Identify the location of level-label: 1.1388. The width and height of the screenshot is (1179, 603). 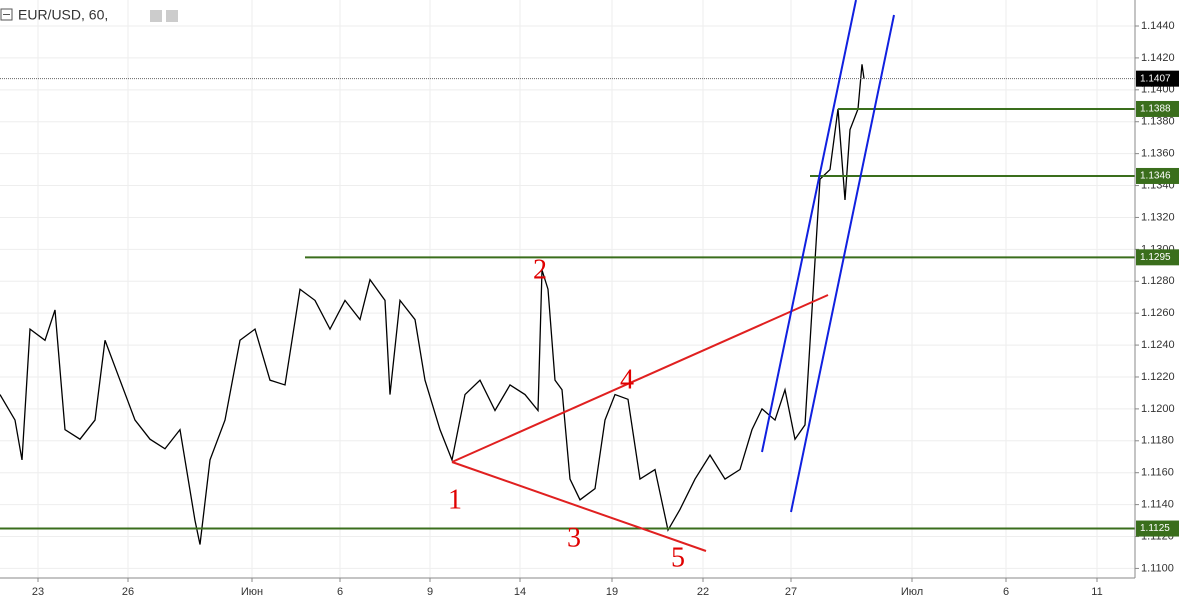
(1155, 109).